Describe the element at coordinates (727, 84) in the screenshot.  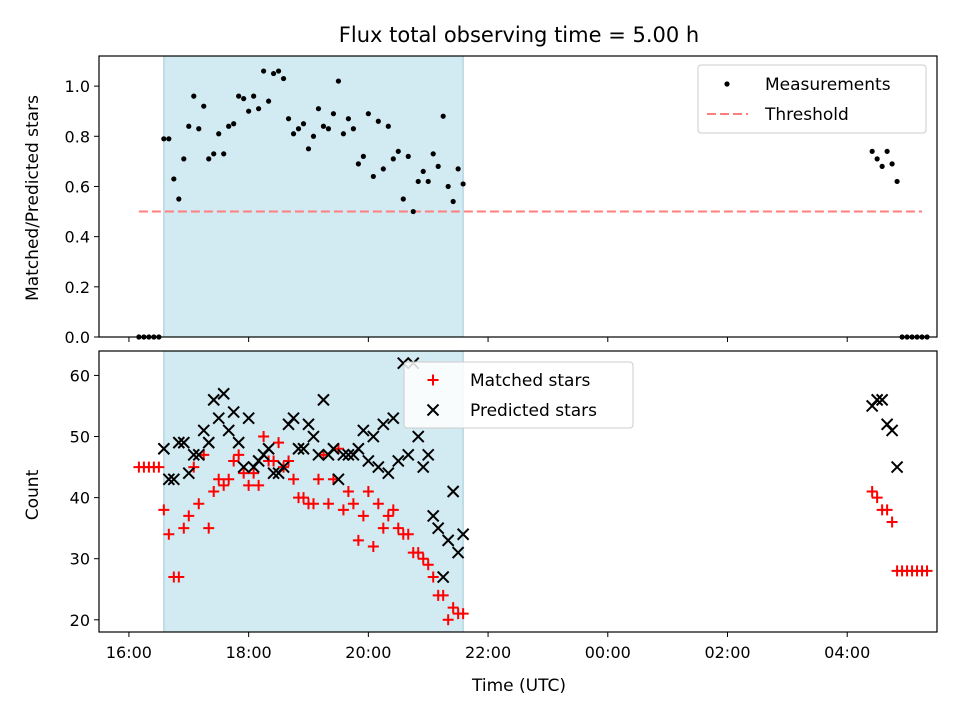
I see `legend-measurements-marker` at that location.